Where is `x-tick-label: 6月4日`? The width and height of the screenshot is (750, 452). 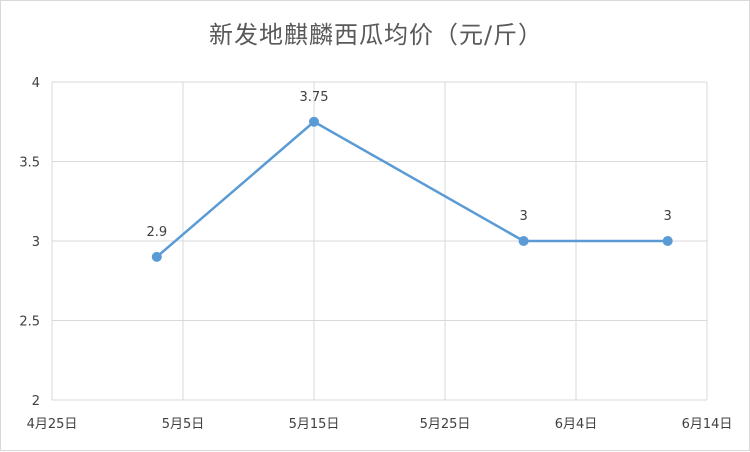 x-tick-label: 6月4日 is located at coordinates (576, 424).